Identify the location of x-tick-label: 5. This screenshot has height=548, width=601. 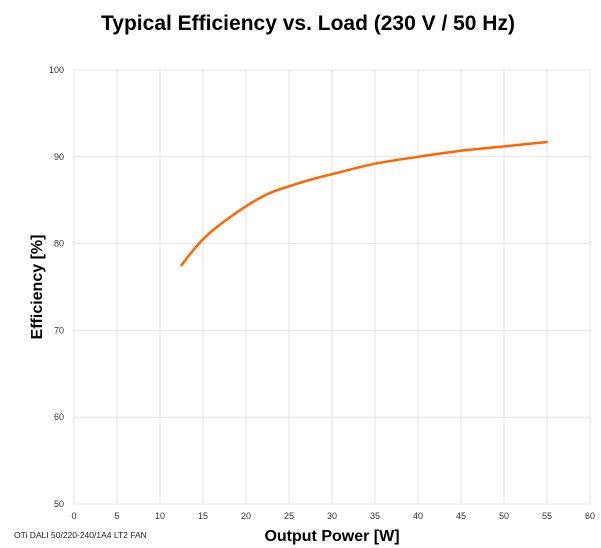
(116, 516).